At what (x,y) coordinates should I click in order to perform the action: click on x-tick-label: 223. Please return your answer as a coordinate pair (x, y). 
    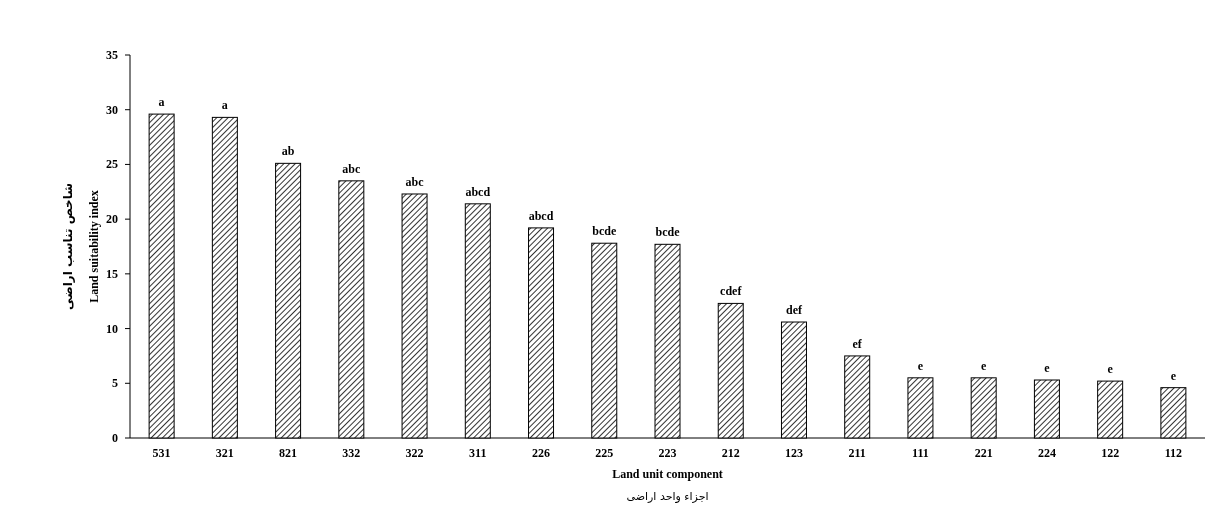
    Looking at the image, I should click on (667, 453).